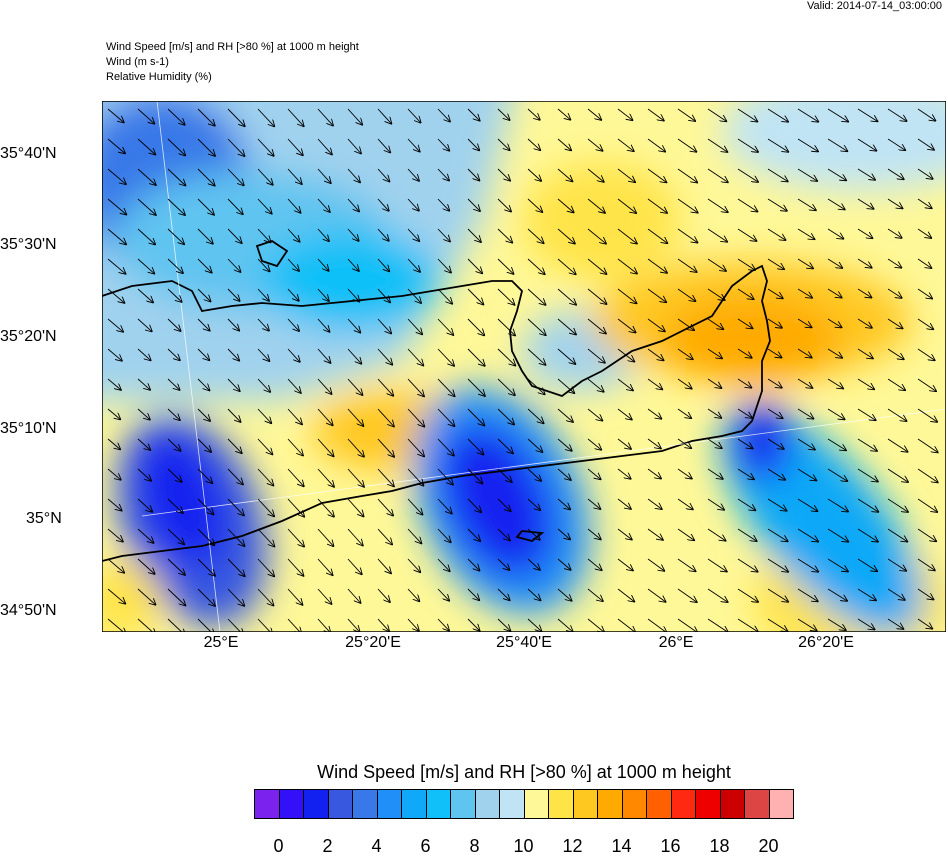 The height and width of the screenshot is (857, 948). I want to click on lat-label: 34°50'N, so click(28, 610).